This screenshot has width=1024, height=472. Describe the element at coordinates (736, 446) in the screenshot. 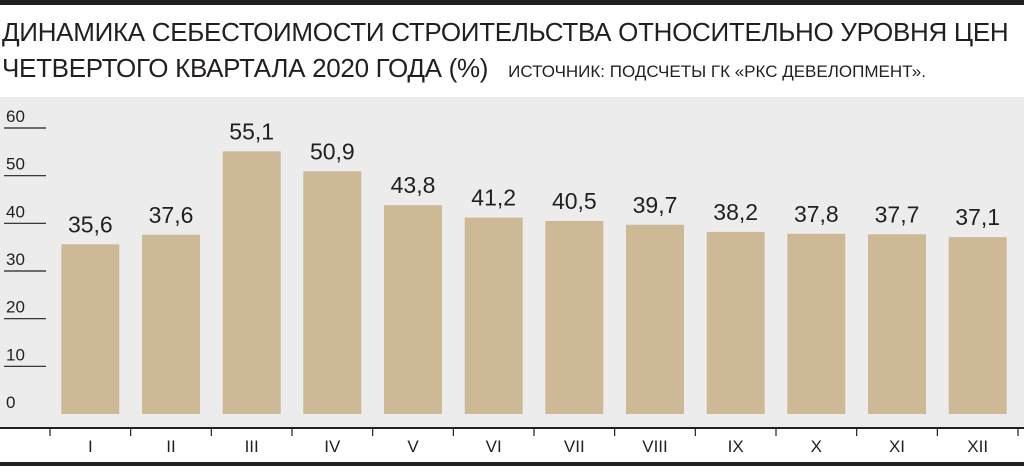

I see `x-tick-label: IX` at that location.